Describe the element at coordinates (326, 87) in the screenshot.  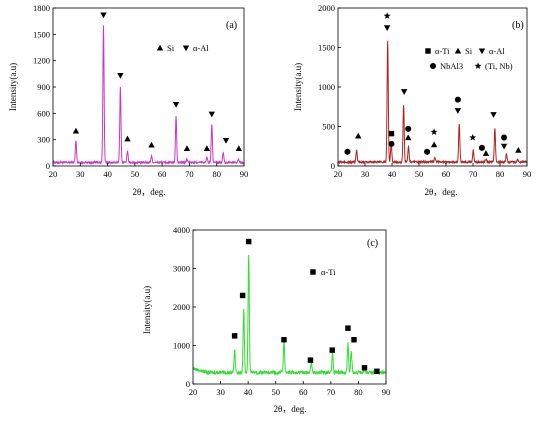
I see `y-tick-label-b-2: 1000` at that location.